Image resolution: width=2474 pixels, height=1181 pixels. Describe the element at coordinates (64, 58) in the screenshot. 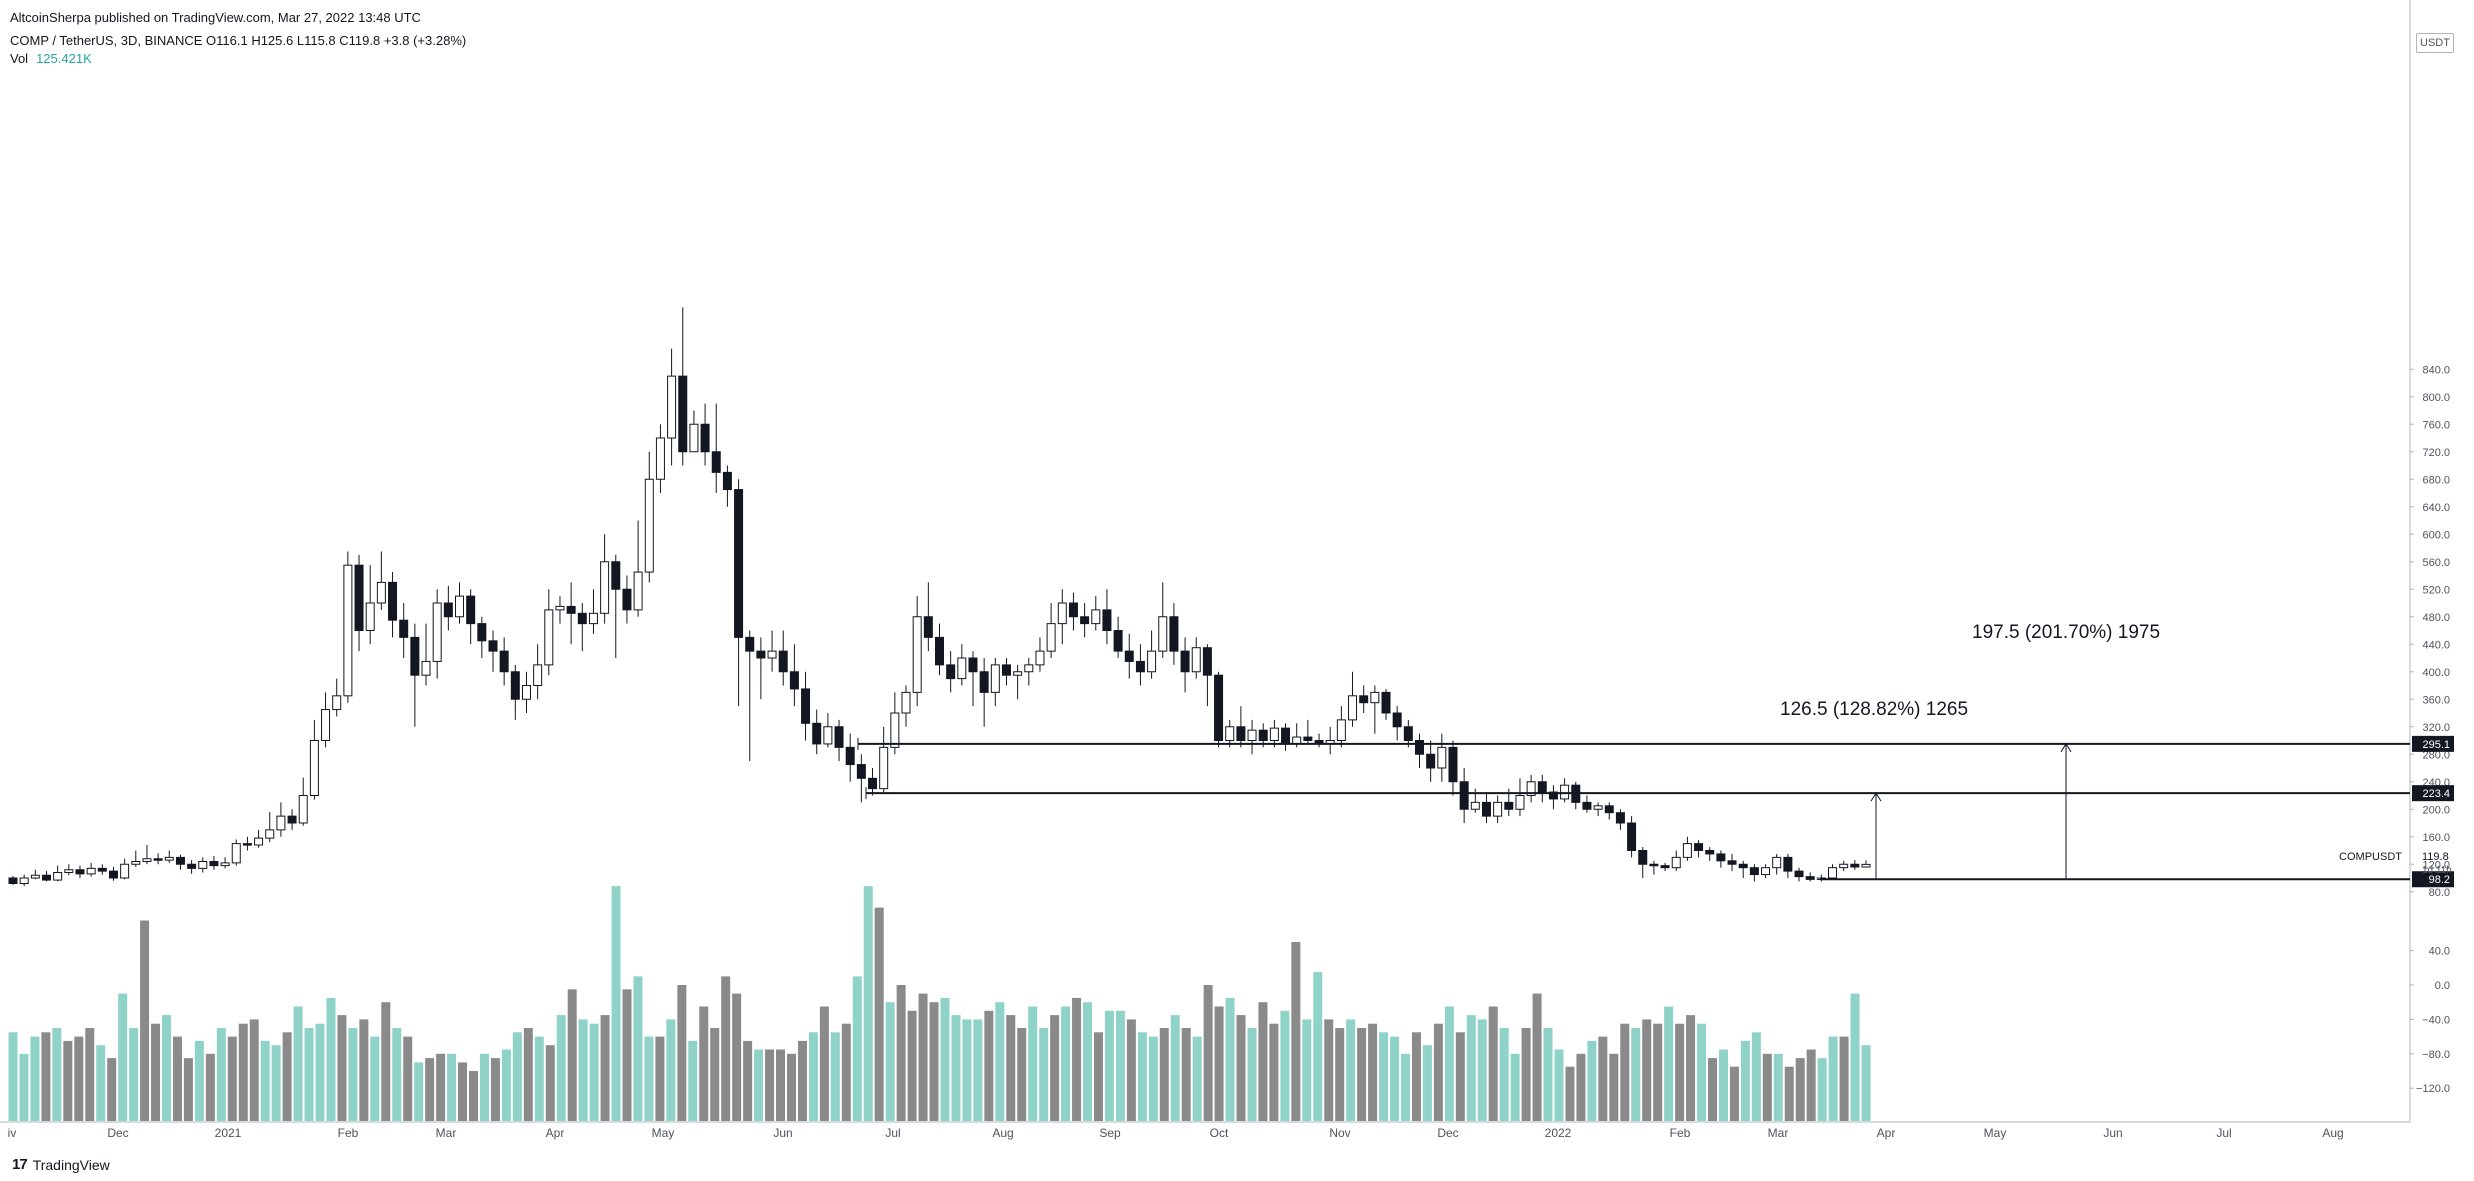

I see `volume-value: 125.421K` at that location.